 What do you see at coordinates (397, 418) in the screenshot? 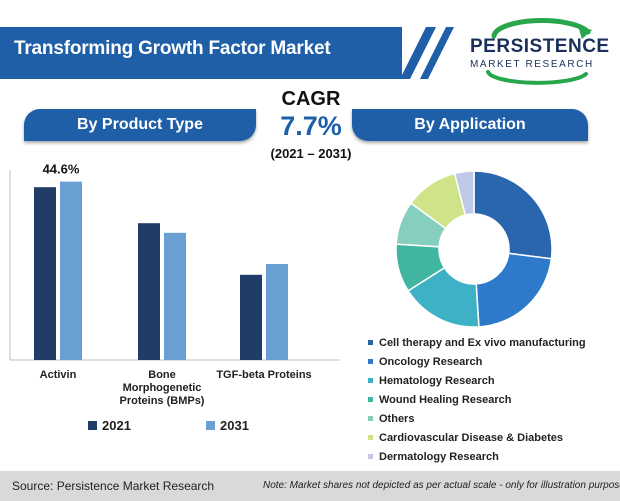
I see `legend-label: Others` at bounding box center [397, 418].